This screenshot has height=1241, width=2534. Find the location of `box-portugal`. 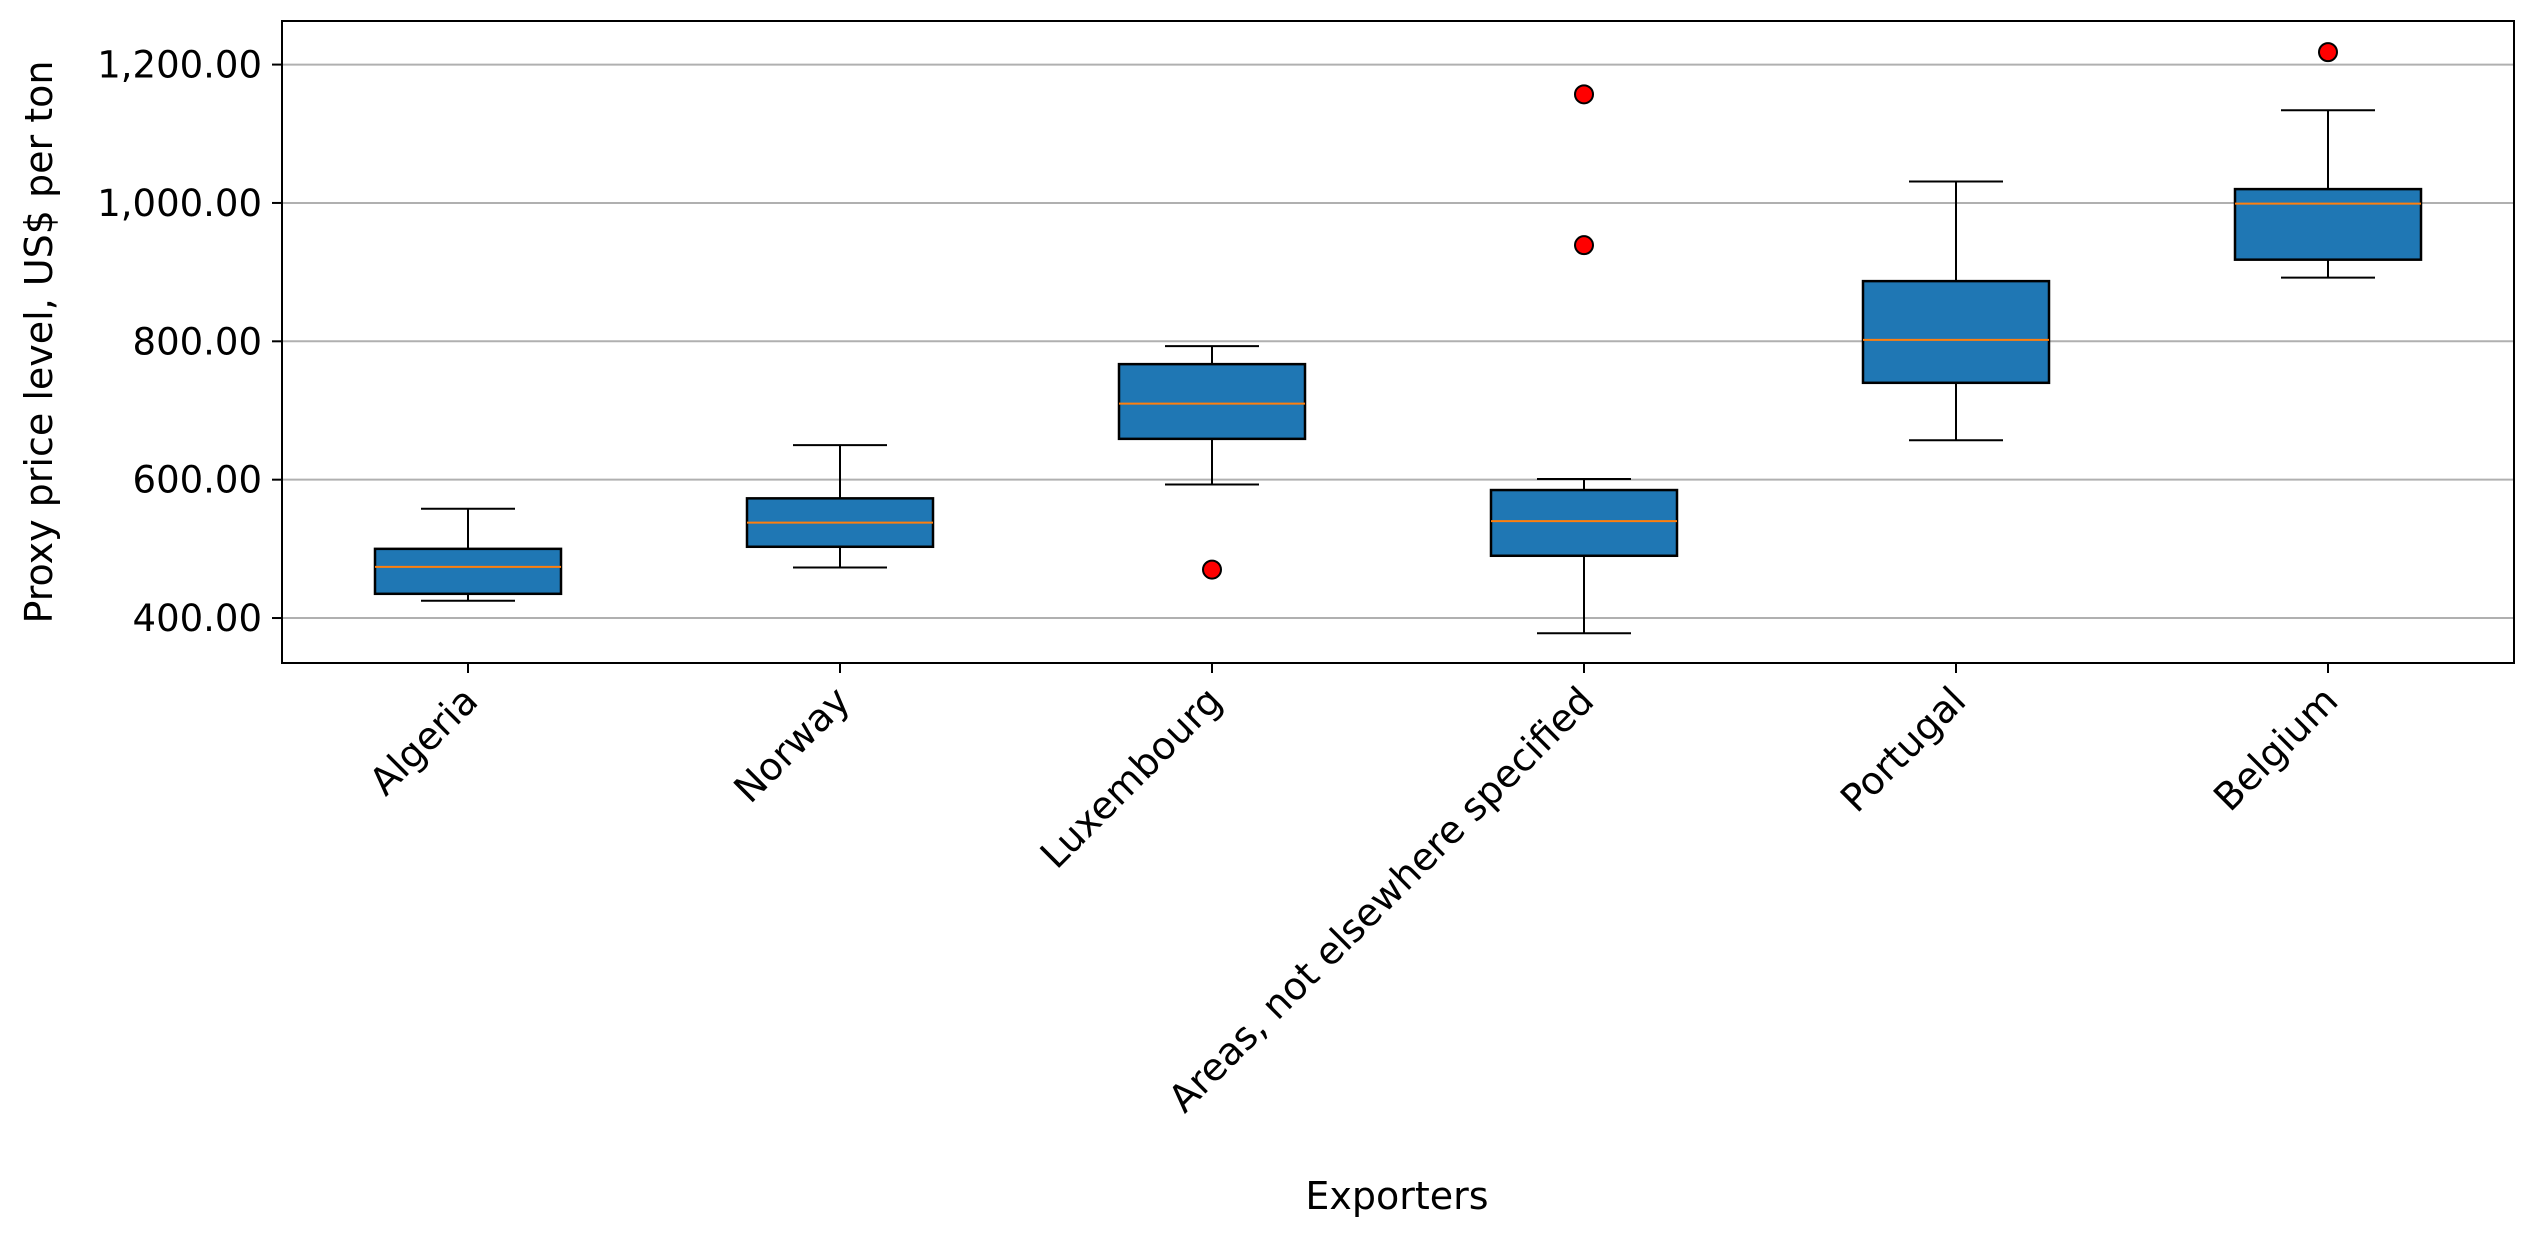

box-portugal is located at coordinates (1956, 311).